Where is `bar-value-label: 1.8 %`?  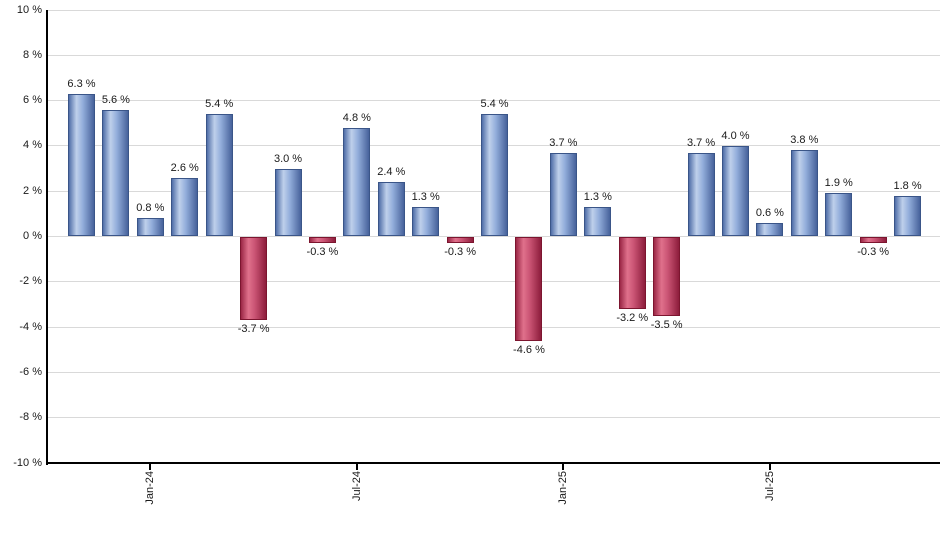 bar-value-label: 1.8 % is located at coordinates (907, 185).